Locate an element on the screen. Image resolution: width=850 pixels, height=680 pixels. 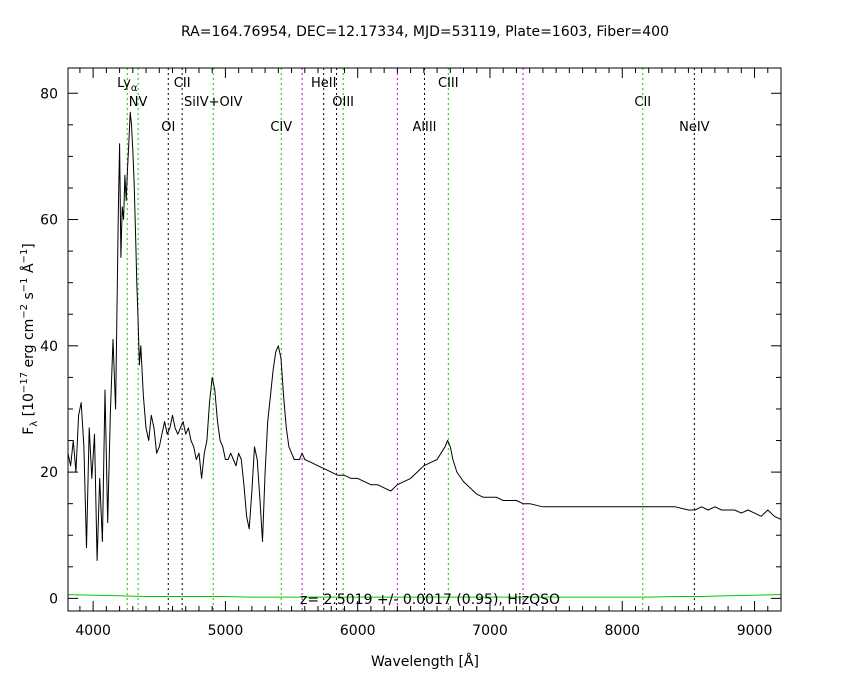
y-axis-label-exp2: −2 is located at coordinates (24, 311).